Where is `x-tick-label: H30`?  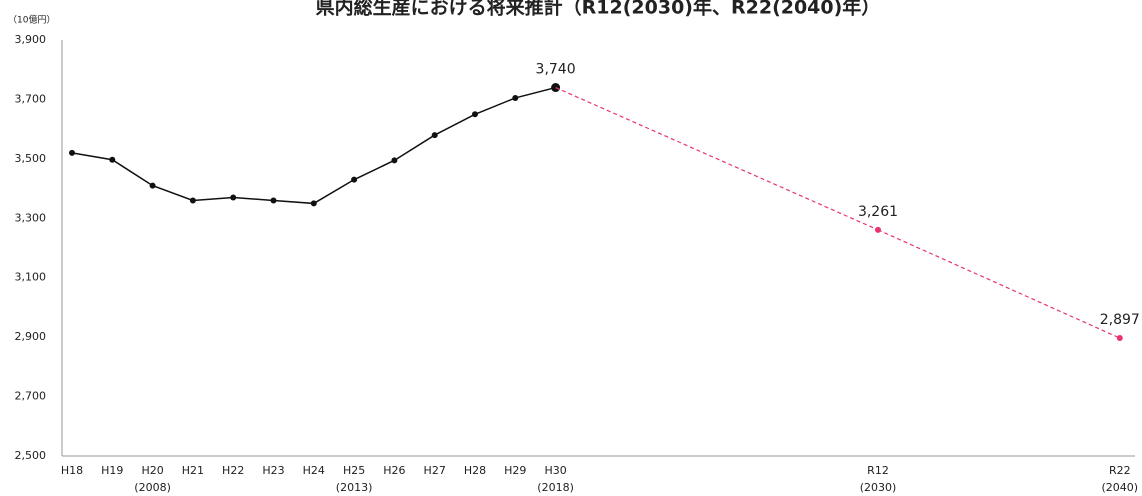
x-tick-label: H30 is located at coordinates (555, 470).